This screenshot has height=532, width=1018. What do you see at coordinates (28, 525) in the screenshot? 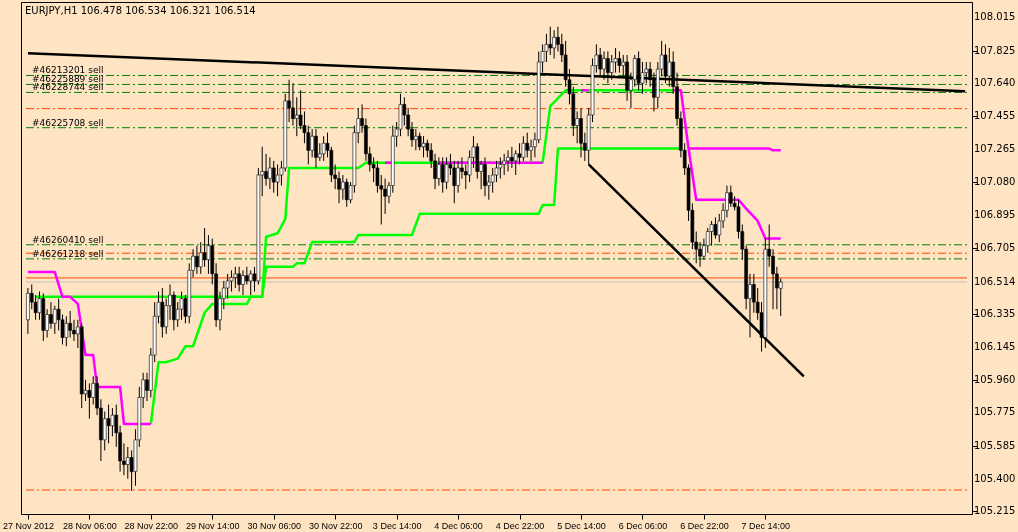
I see `x-tick-label: 27 Nov 2012` at bounding box center [28, 525].